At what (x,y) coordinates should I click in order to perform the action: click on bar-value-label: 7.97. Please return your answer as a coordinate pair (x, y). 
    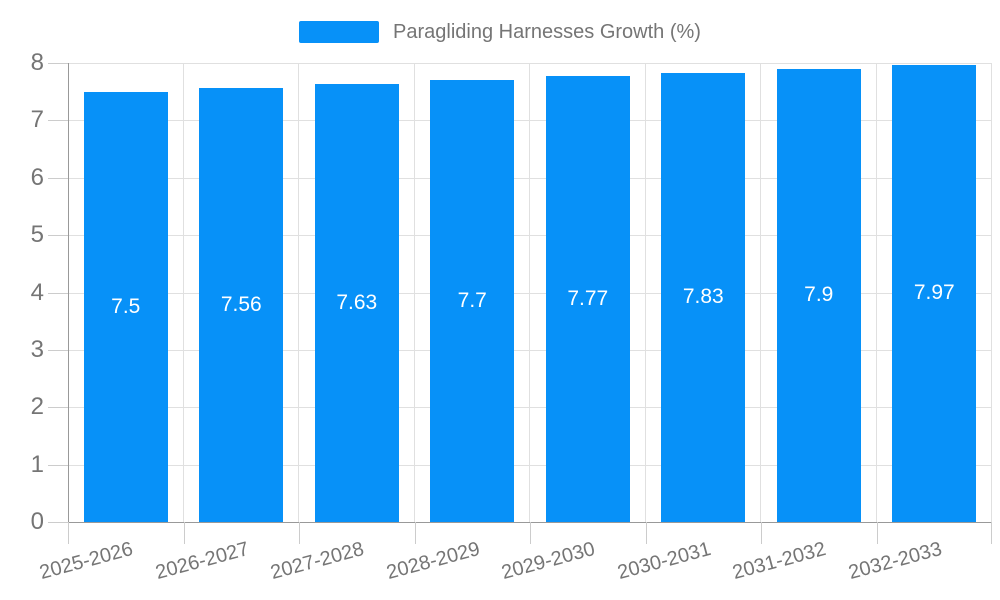
    Looking at the image, I should click on (934, 293).